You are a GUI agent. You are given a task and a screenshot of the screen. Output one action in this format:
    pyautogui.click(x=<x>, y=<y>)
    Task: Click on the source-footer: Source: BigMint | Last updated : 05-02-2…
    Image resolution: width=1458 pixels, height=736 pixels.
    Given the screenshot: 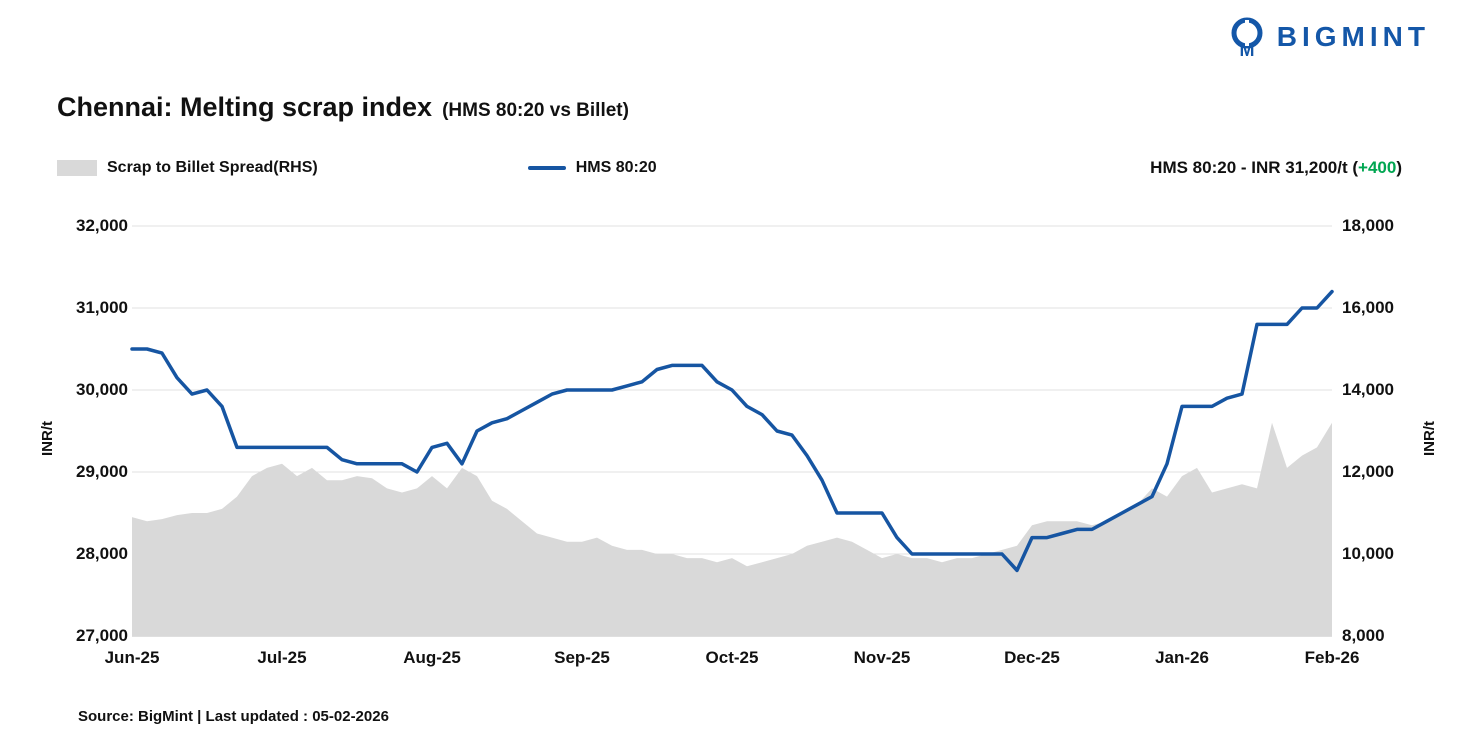 What is the action you would take?
    pyautogui.click(x=233, y=716)
    